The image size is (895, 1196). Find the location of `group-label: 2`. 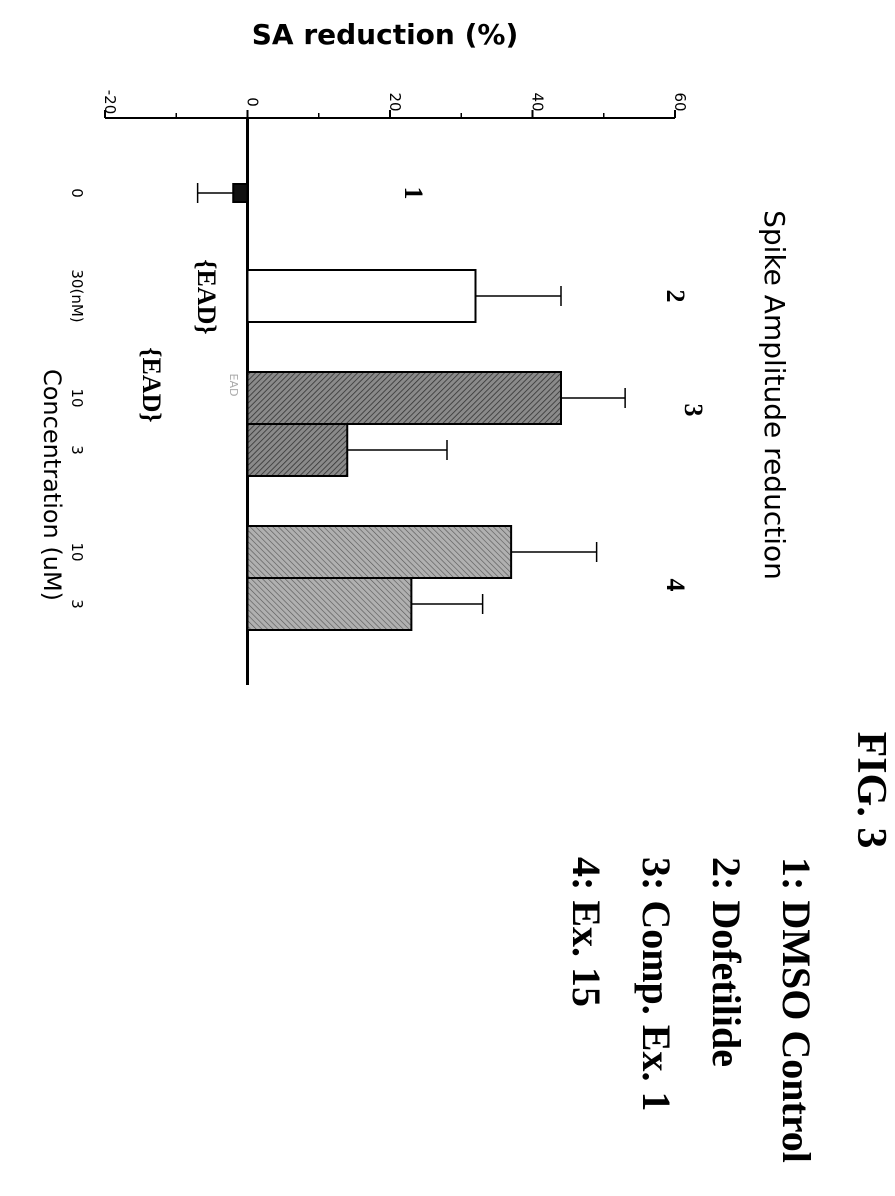

group-label: 2 is located at coordinates (675, 296).